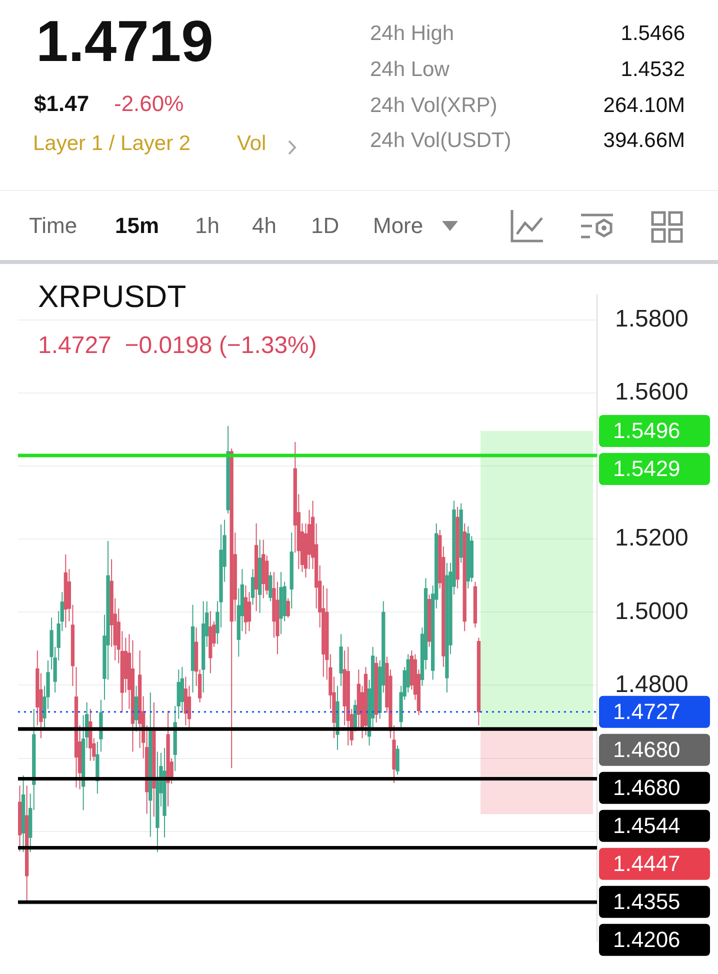 This screenshot has width=718, height=974. I want to click on text: 4h, so click(264, 226).